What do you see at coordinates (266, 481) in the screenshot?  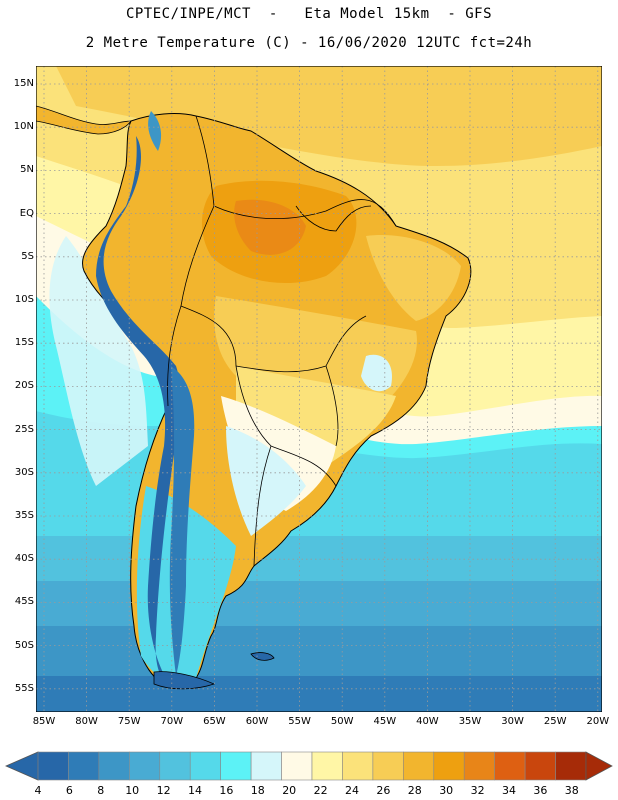 I see `argentina-cool-region` at bounding box center [266, 481].